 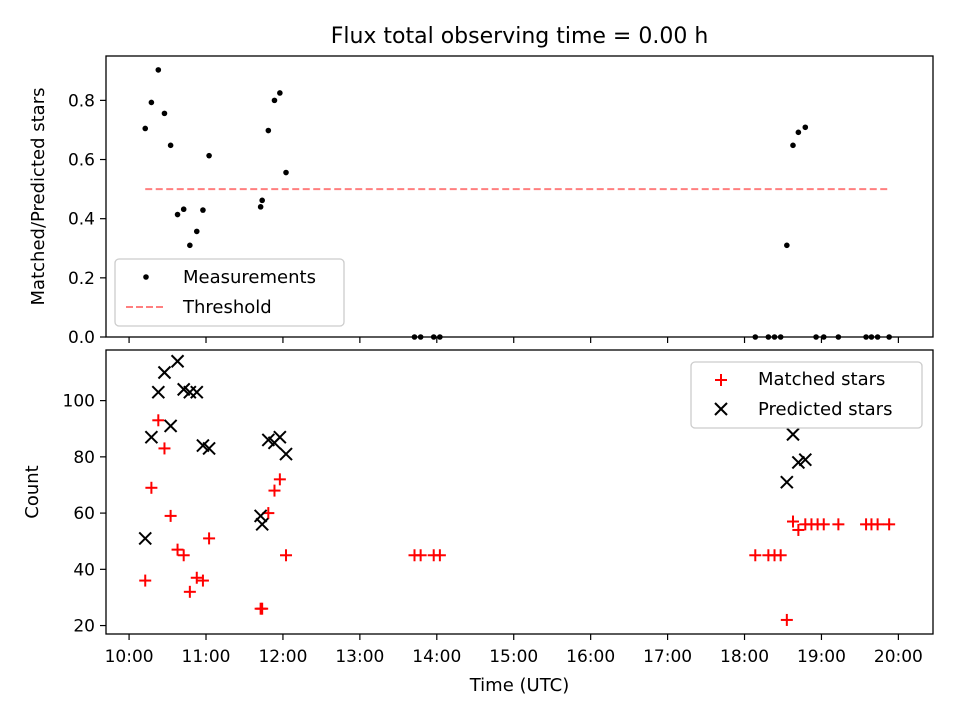 I want to click on x-tick-label: 11:00, so click(x=206, y=657).